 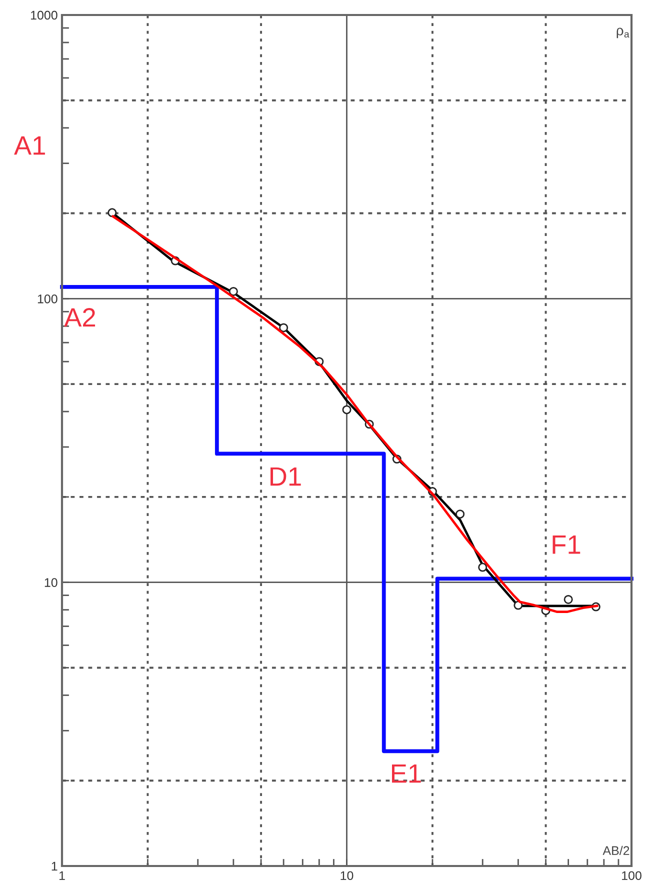 What do you see at coordinates (51, 582) in the screenshot?
I see `y-tick-label: 10` at bounding box center [51, 582].